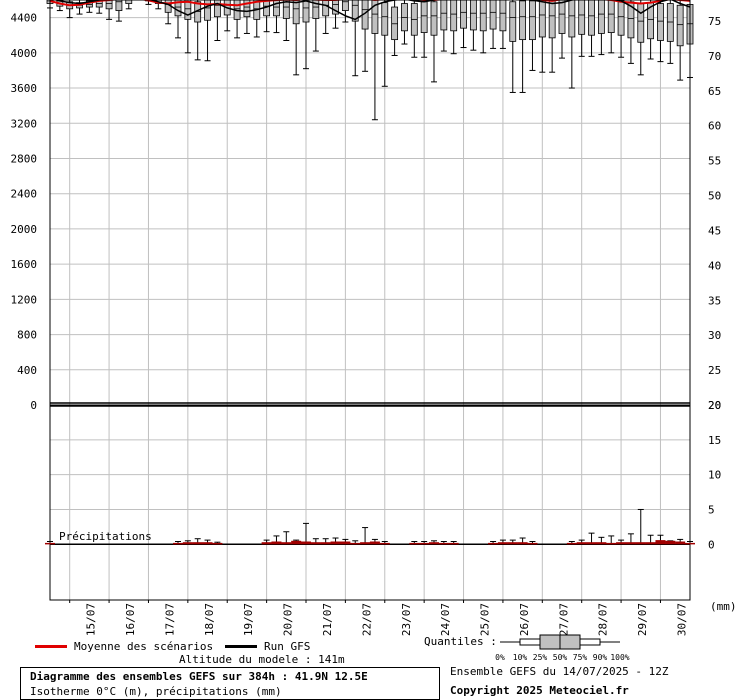 Image resolution: width=740 pixels, height=700 pixels. Describe the element at coordinates (714, 475) in the screenshot. I see `precip-tick-label: 10` at that location.